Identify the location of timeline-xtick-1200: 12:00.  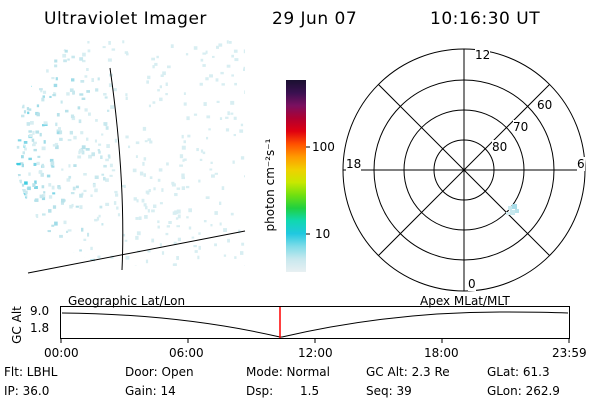
(315, 353).